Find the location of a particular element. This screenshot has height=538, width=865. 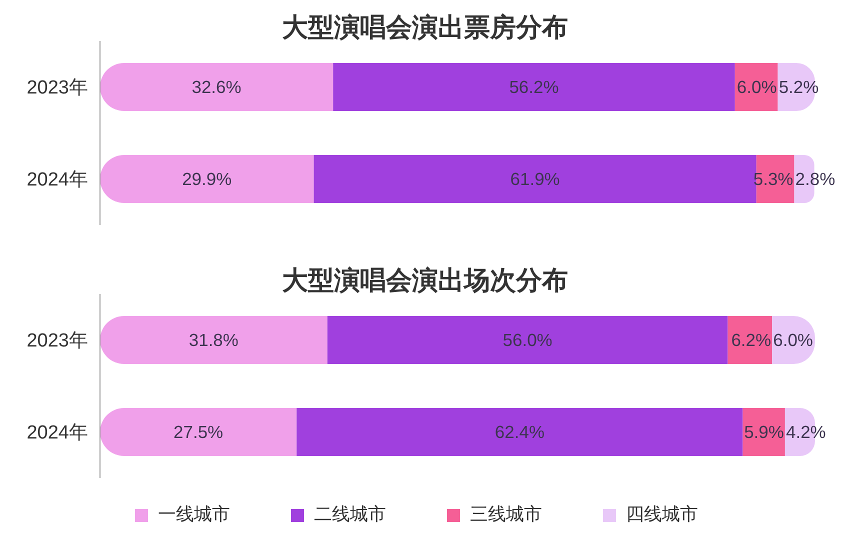

data-label: 6.2% is located at coordinates (751, 340).